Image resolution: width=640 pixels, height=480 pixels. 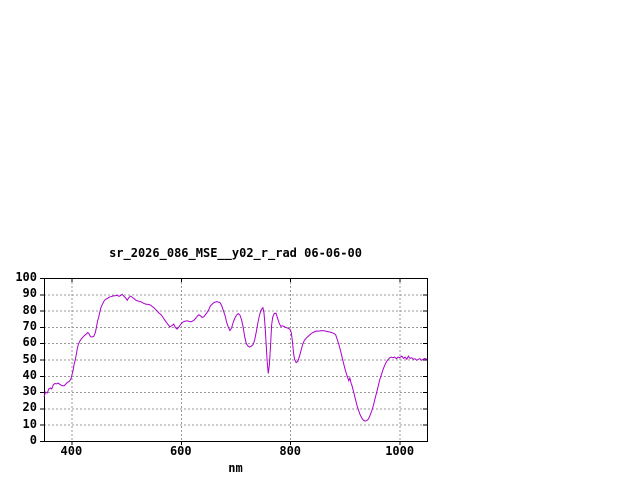 I want to click on y-tick-label: 40, so click(x=29, y=374).